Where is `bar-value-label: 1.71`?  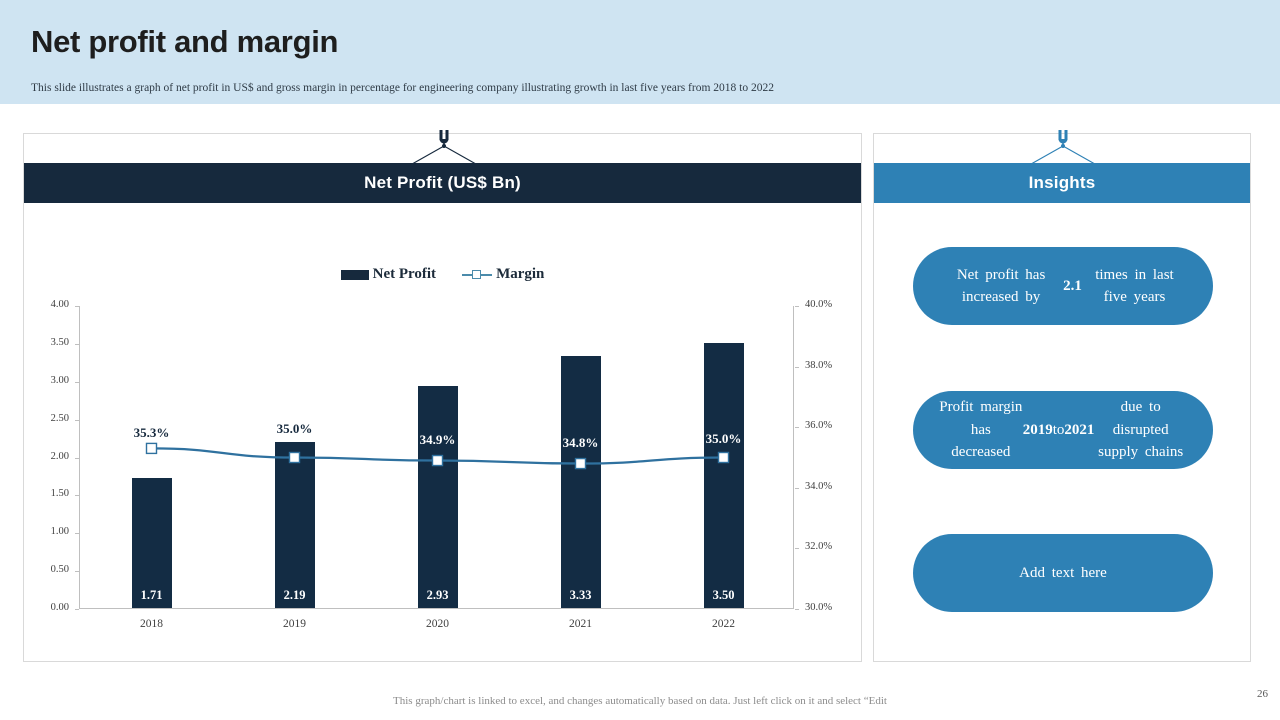
bar-value-label: 1.71 is located at coordinates (151, 595).